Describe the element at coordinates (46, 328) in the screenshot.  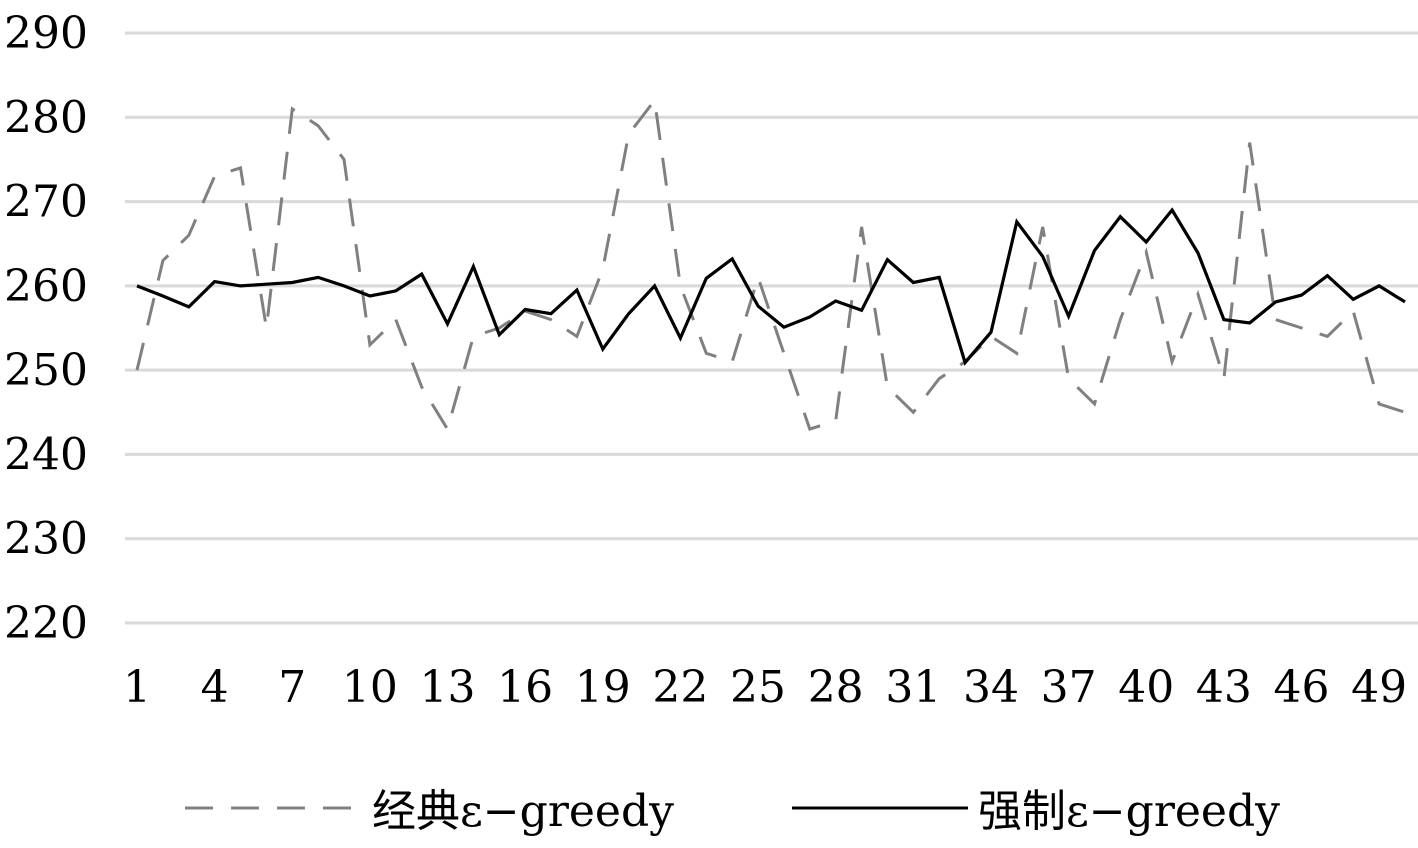
I see `y-axis-tick-labels: 220 230 240 250 260 270 280 290` at that location.